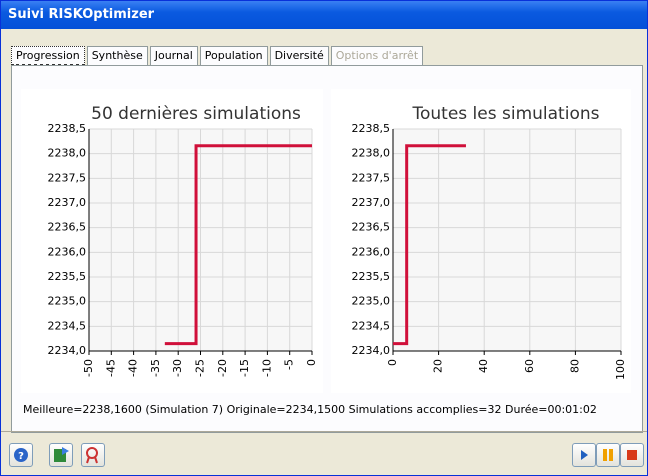  What do you see at coordinates (438, 366) in the screenshot?
I see `x-tick-label: 20` at bounding box center [438, 366].